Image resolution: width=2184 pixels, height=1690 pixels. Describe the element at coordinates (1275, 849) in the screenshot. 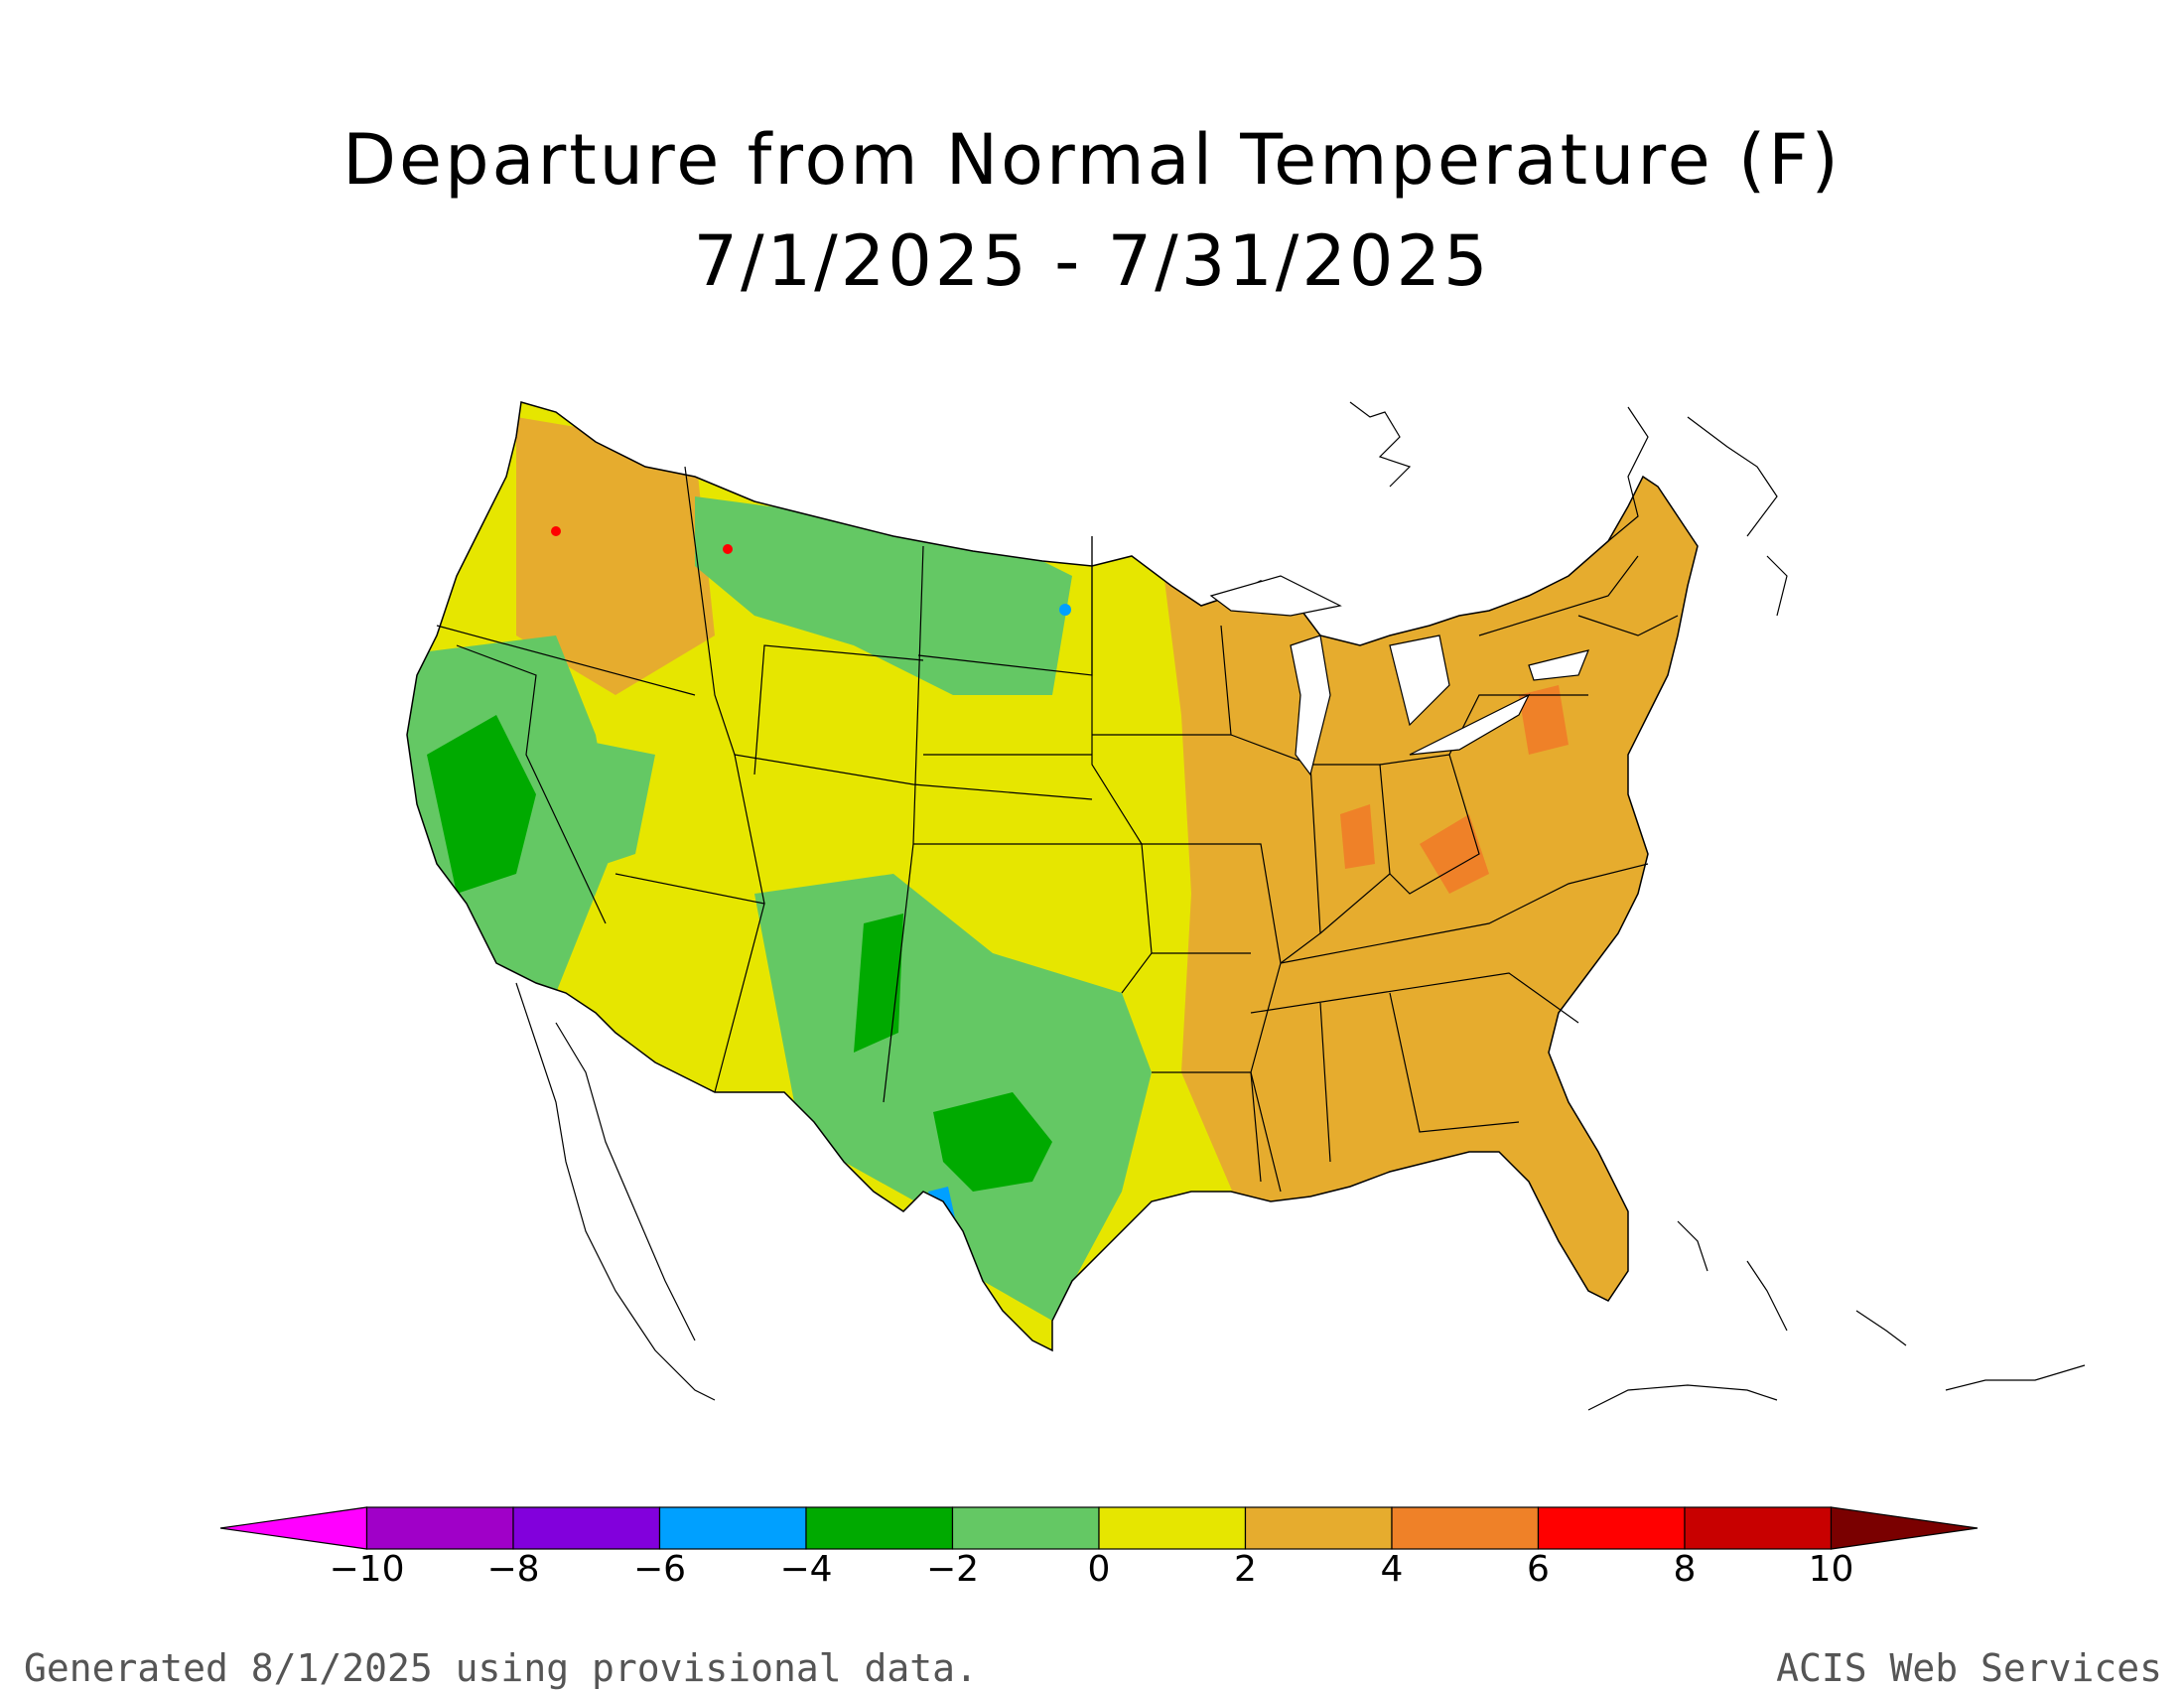

I see `border-illinois` at that location.